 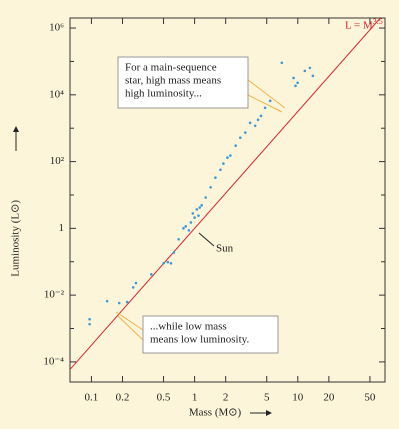 What do you see at coordinates (16, 238) in the screenshot?
I see `y-axis-label: Luminosity (L⊙)` at bounding box center [16, 238].